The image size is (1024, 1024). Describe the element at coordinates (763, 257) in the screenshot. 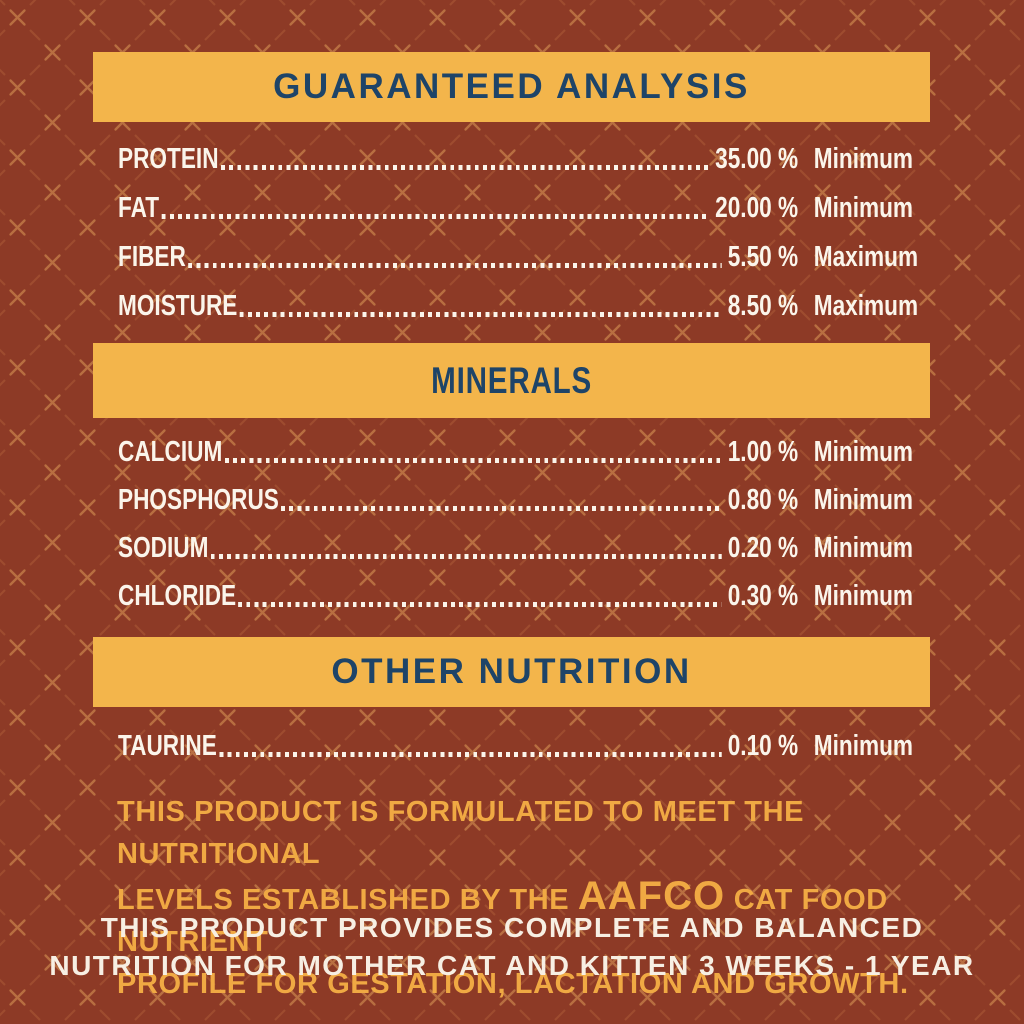

I see `nutrient-value: 5.50 %` at that location.